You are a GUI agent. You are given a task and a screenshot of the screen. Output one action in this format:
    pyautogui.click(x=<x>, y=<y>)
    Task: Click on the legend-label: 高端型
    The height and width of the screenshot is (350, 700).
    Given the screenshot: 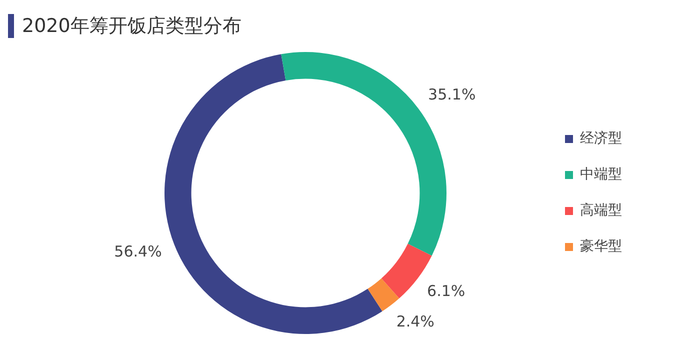 What is the action you would take?
    pyautogui.click(x=601, y=210)
    